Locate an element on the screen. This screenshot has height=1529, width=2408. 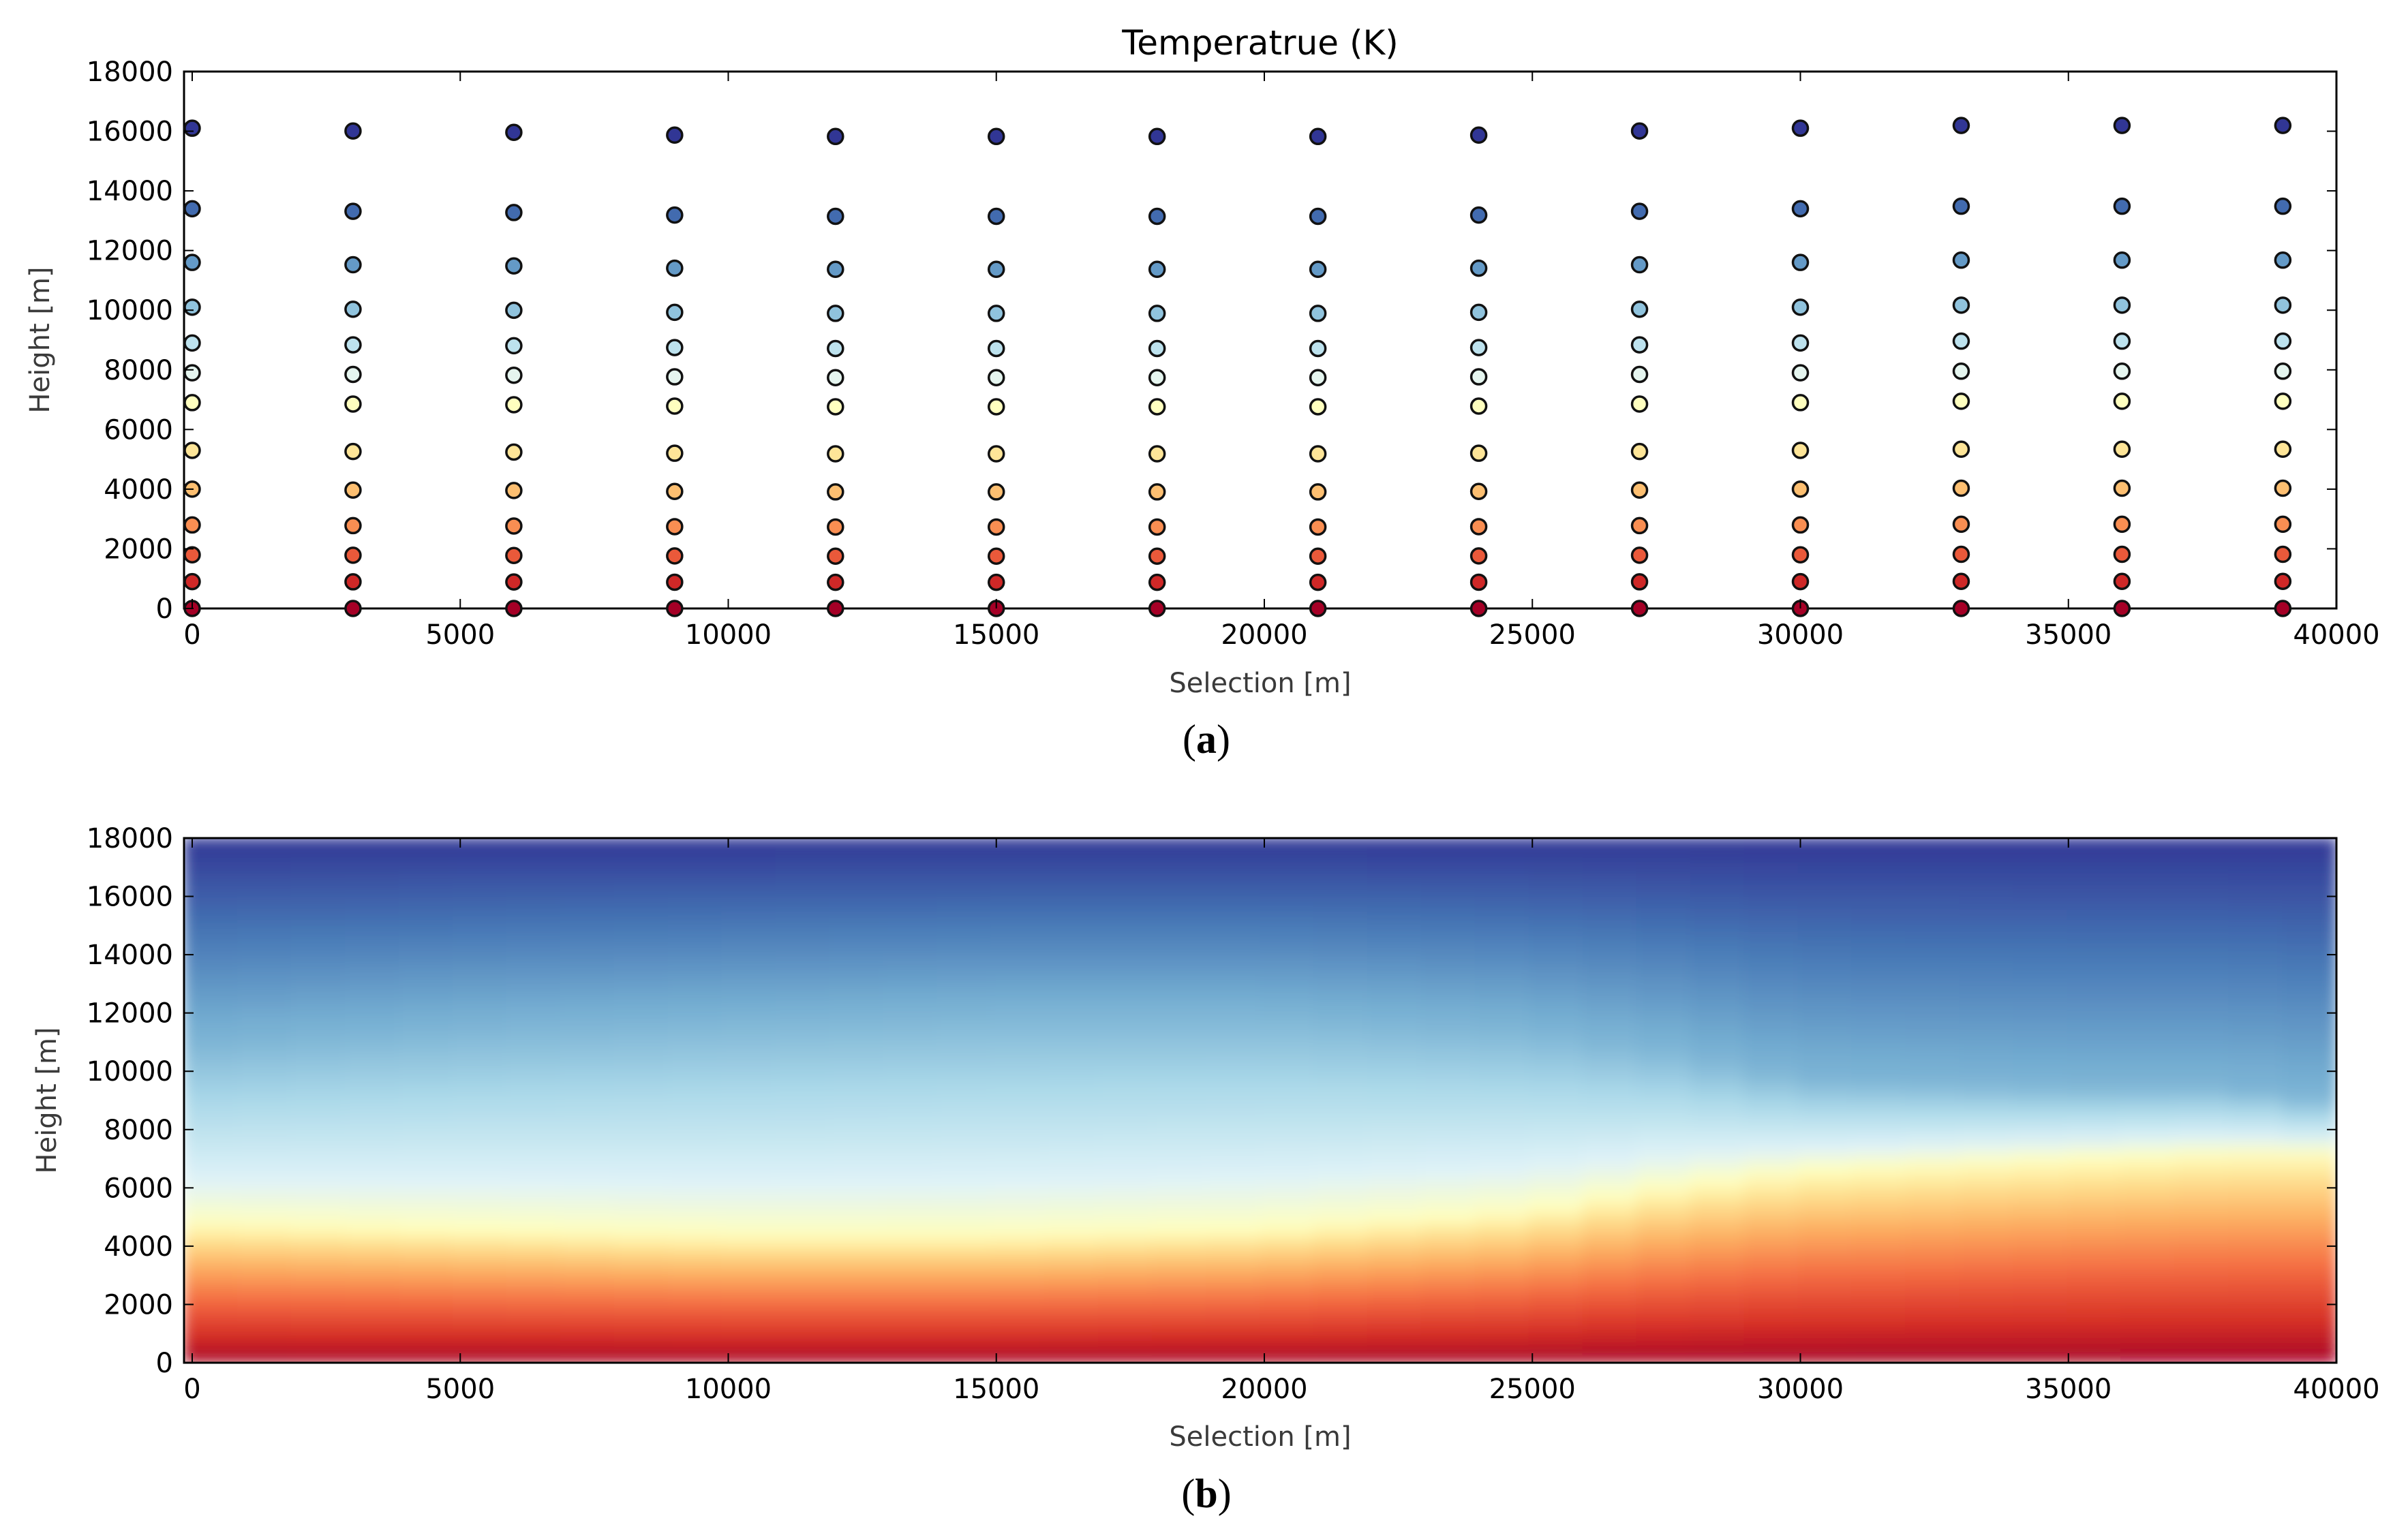
chart-a-ytick-label: 0 is located at coordinates (164, 609).